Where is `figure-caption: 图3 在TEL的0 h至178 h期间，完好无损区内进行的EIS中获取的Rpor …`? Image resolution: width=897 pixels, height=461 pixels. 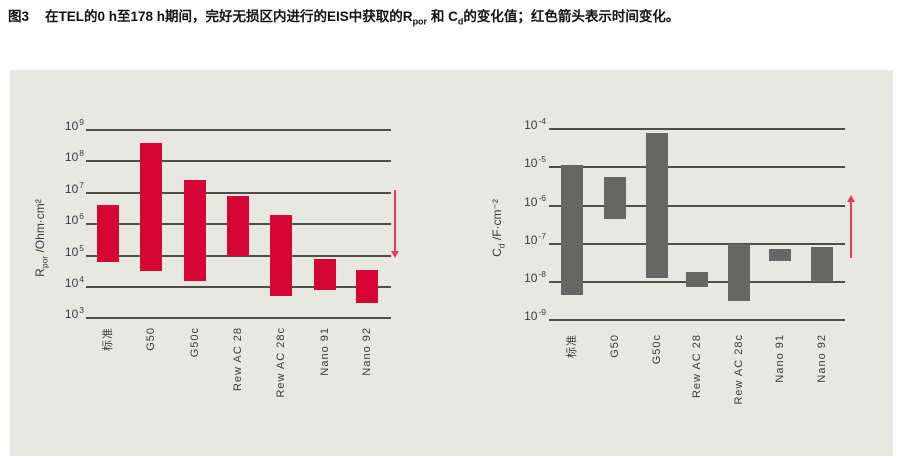
figure-caption: 图3 在TEL的0 h至178 h期间，完好无损区内进行的EIS中获取的Rpor … is located at coordinates (448, 18).